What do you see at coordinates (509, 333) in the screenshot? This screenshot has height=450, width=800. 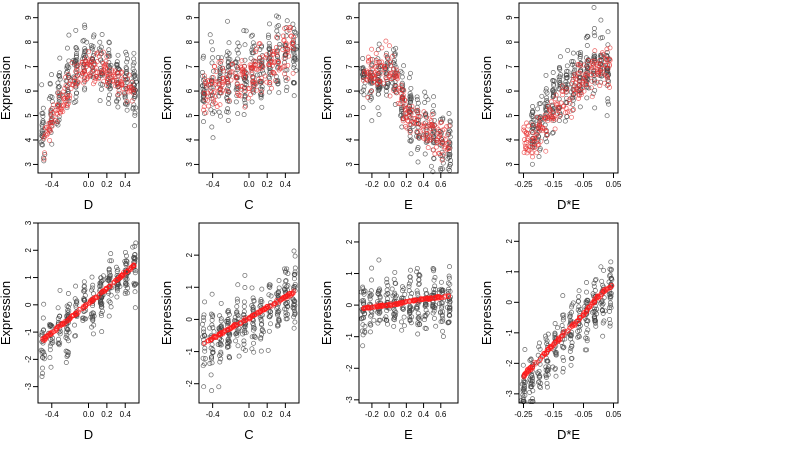 I see `y-tick-label: -1` at bounding box center [509, 333].